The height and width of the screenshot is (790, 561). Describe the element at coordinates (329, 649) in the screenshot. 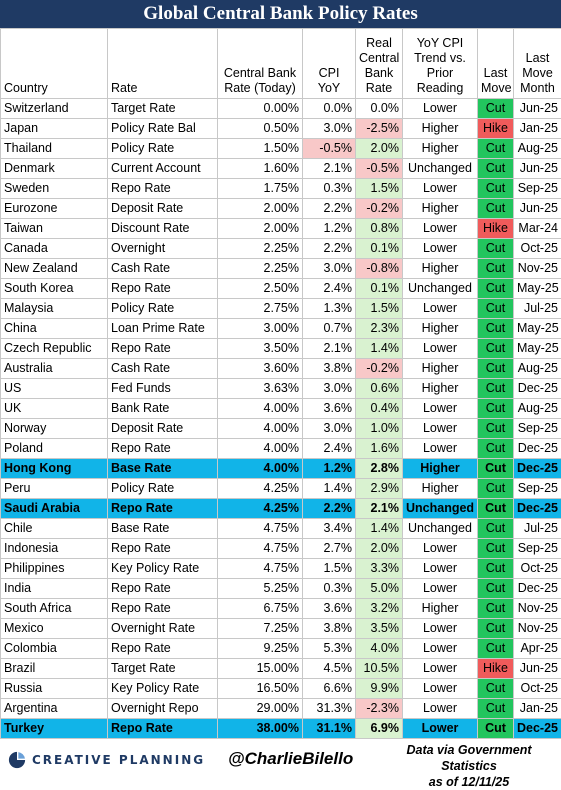

I see `cell-cpi-yoy: 5.3%` at that location.